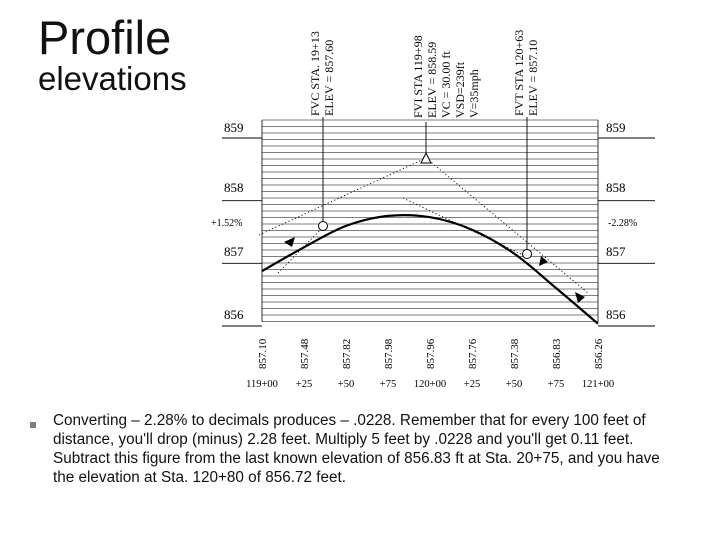  Describe the element at coordinates (263, 353) in the screenshot. I see `bottom-elevation-label: 857.10` at that location.